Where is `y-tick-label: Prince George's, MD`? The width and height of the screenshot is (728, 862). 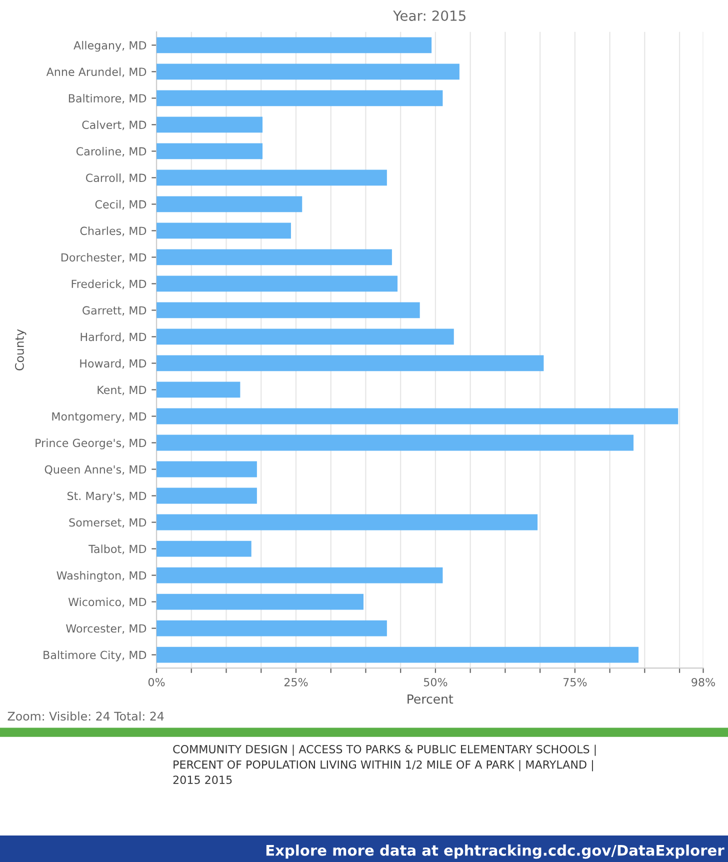 y-tick-label: Prince George's, MD is located at coordinates (91, 444).